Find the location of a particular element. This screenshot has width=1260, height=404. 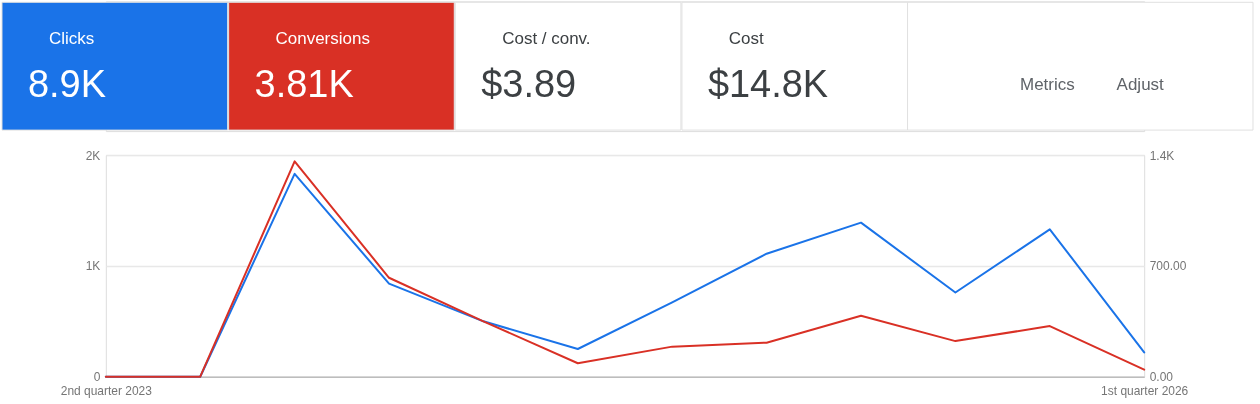

category-label: Conversions is located at coordinates (322, 39).